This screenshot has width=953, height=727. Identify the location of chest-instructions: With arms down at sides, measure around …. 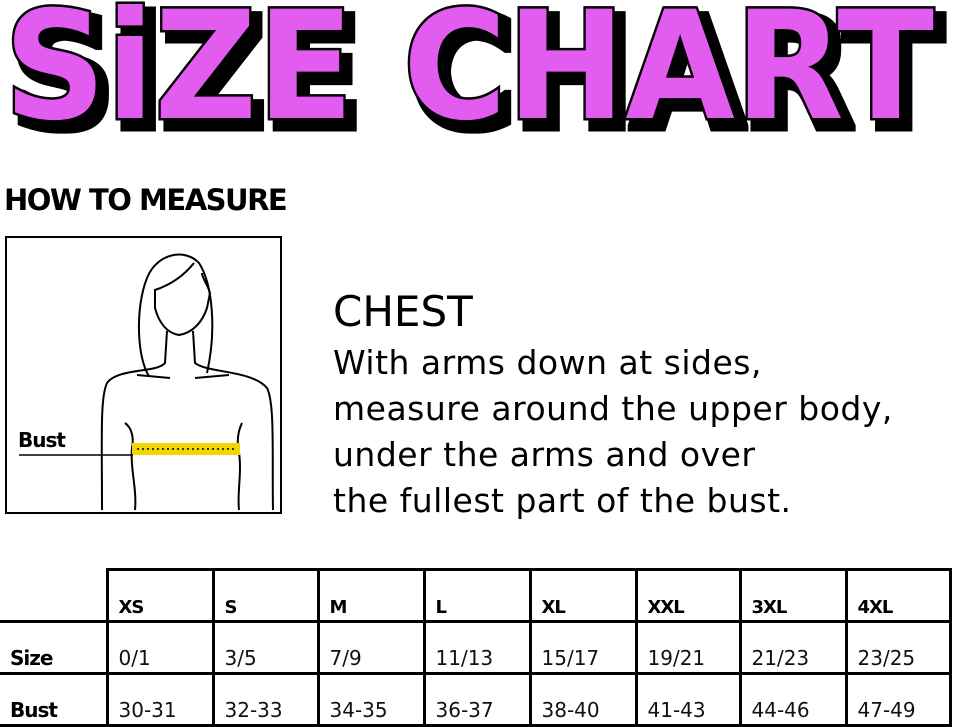
(613, 432).